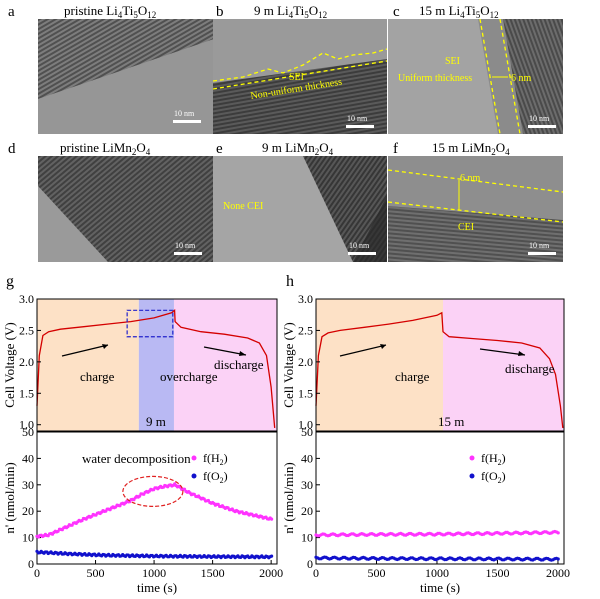 Image resolution: width=600 pixels, height=599 pixels. I want to click on panel-label-b: b, so click(220, 12).